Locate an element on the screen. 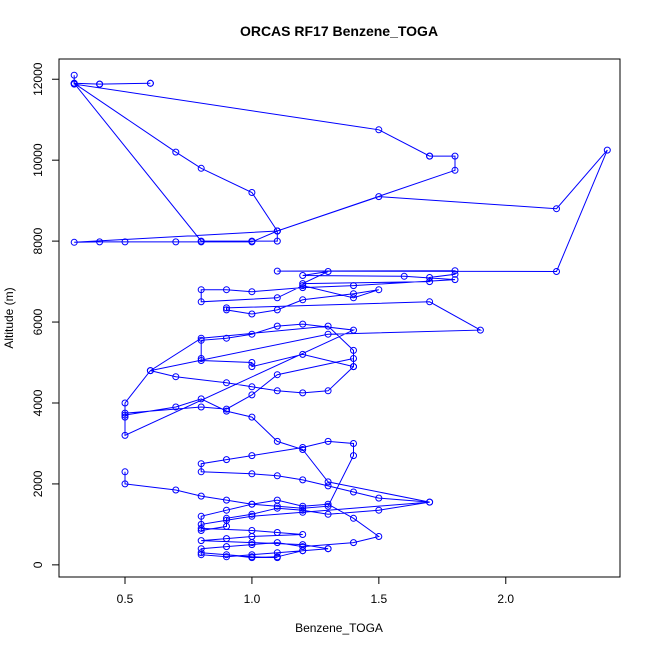 The width and height of the screenshot is (650, 650). y-tick-label: 10000 is located at coordinates (38, 160).